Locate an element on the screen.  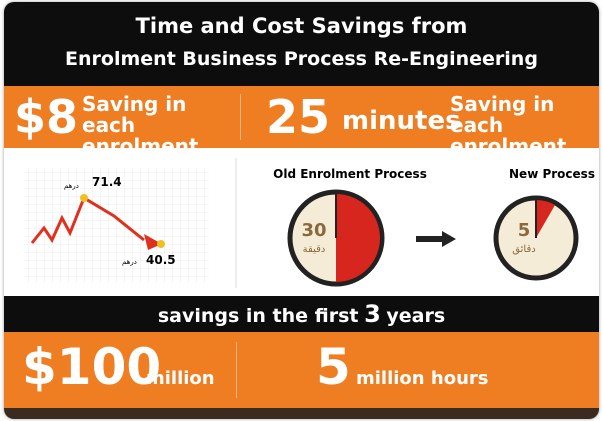
chart-grid is located at coordinates (116, 225).